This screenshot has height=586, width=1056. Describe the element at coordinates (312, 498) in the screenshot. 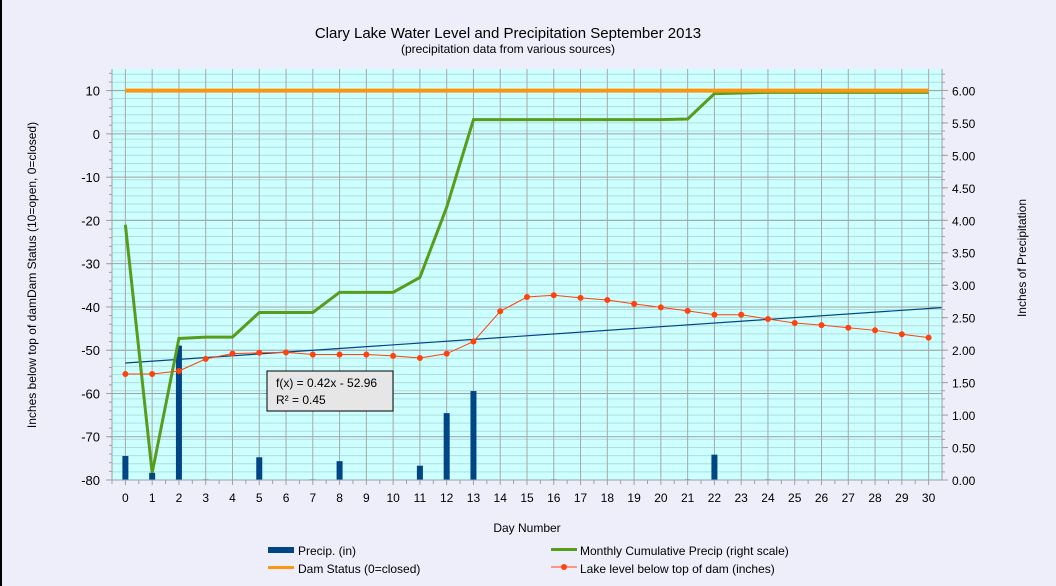

I see `x-tick-label: 7` at that location.